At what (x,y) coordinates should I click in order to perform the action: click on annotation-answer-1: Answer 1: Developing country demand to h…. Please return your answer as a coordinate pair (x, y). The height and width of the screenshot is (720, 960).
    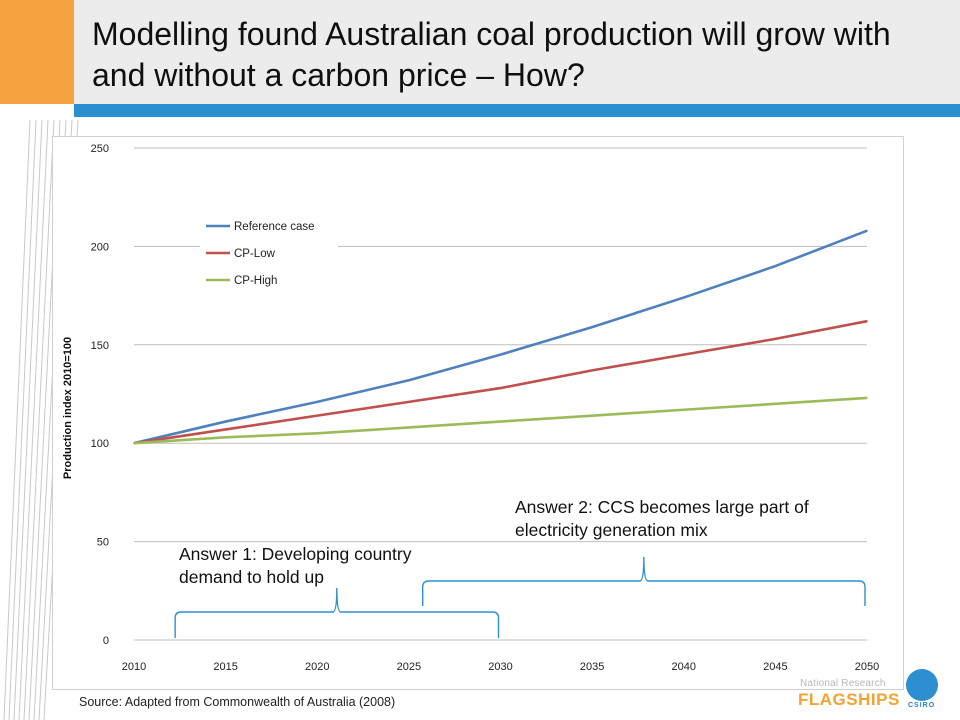
    Looking at the image, I should click on (295, 565).